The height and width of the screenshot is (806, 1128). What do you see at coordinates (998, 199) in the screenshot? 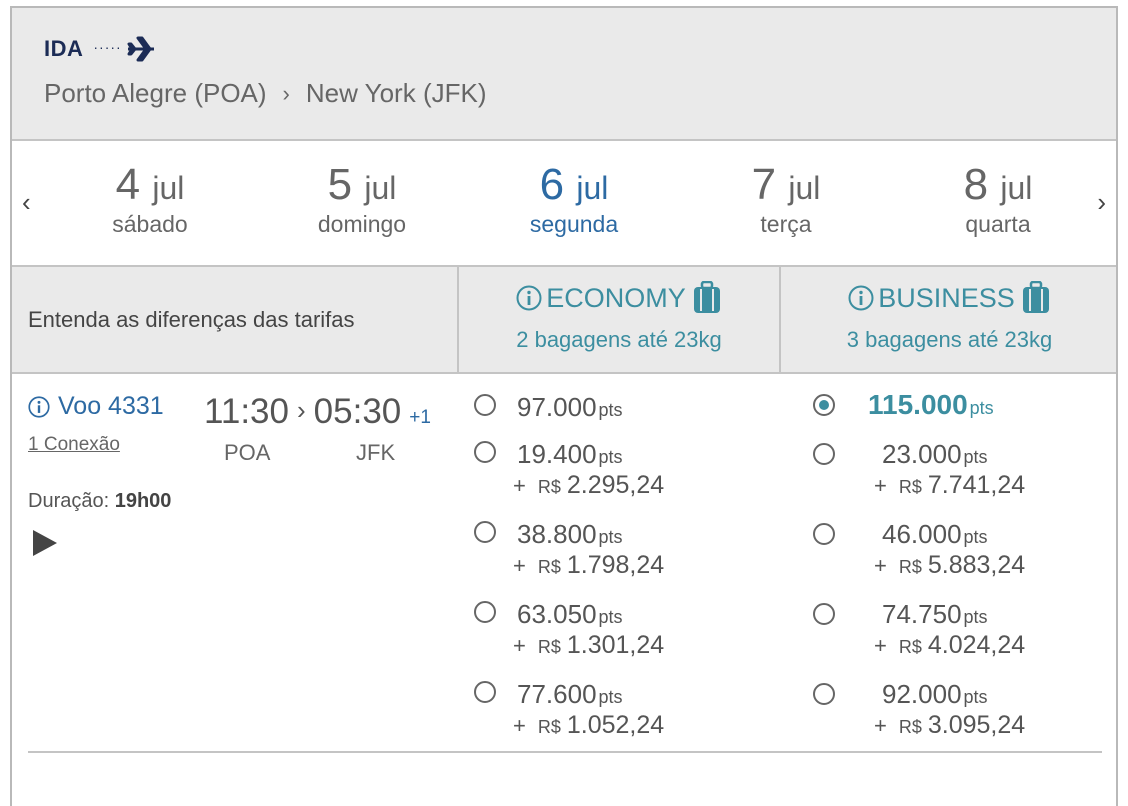
I see `date-option-8-jul: 8 jul quarta` at bounding box center [998, 199].